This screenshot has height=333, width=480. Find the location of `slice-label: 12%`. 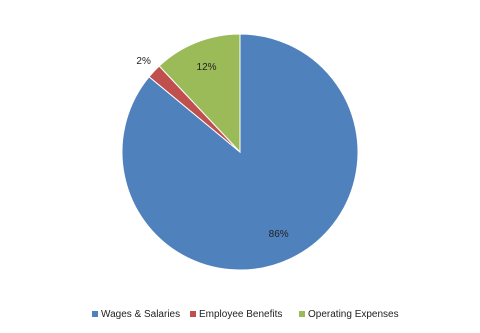

slice-label: 12% is located at coordinates (207, 67).